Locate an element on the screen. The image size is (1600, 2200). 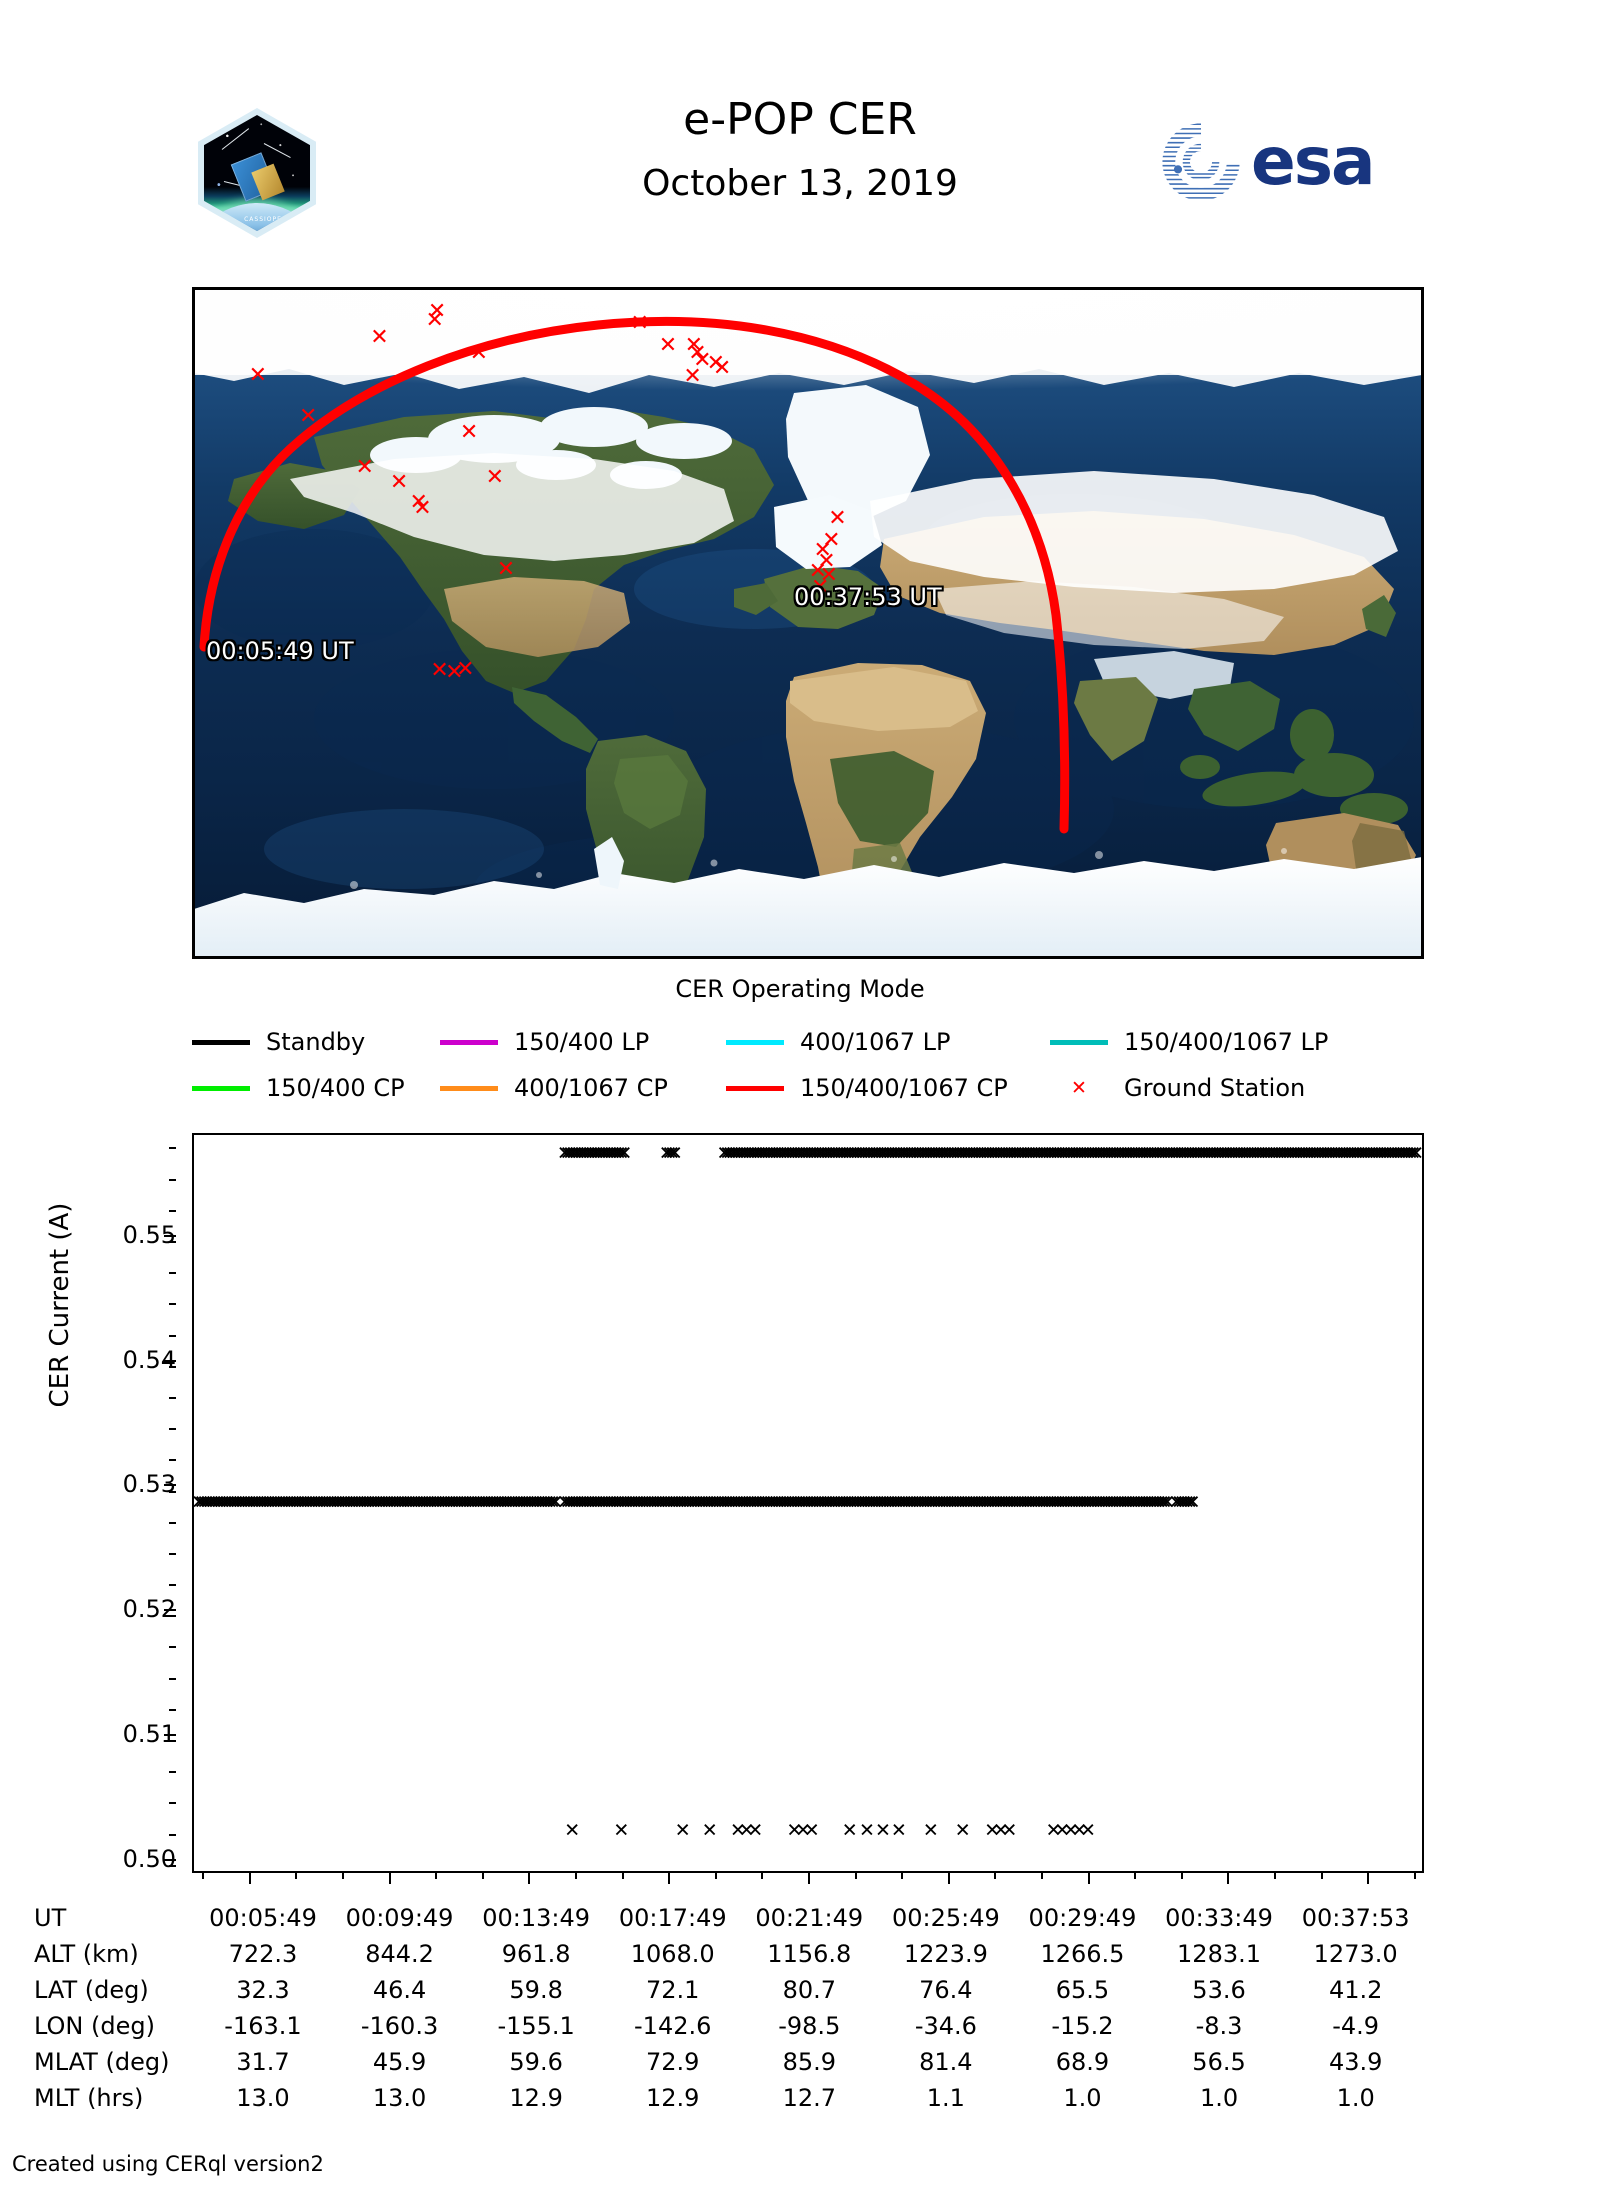
legend-item-150-400-cp: 150/400 CP is located at coordinates (298, 1088).